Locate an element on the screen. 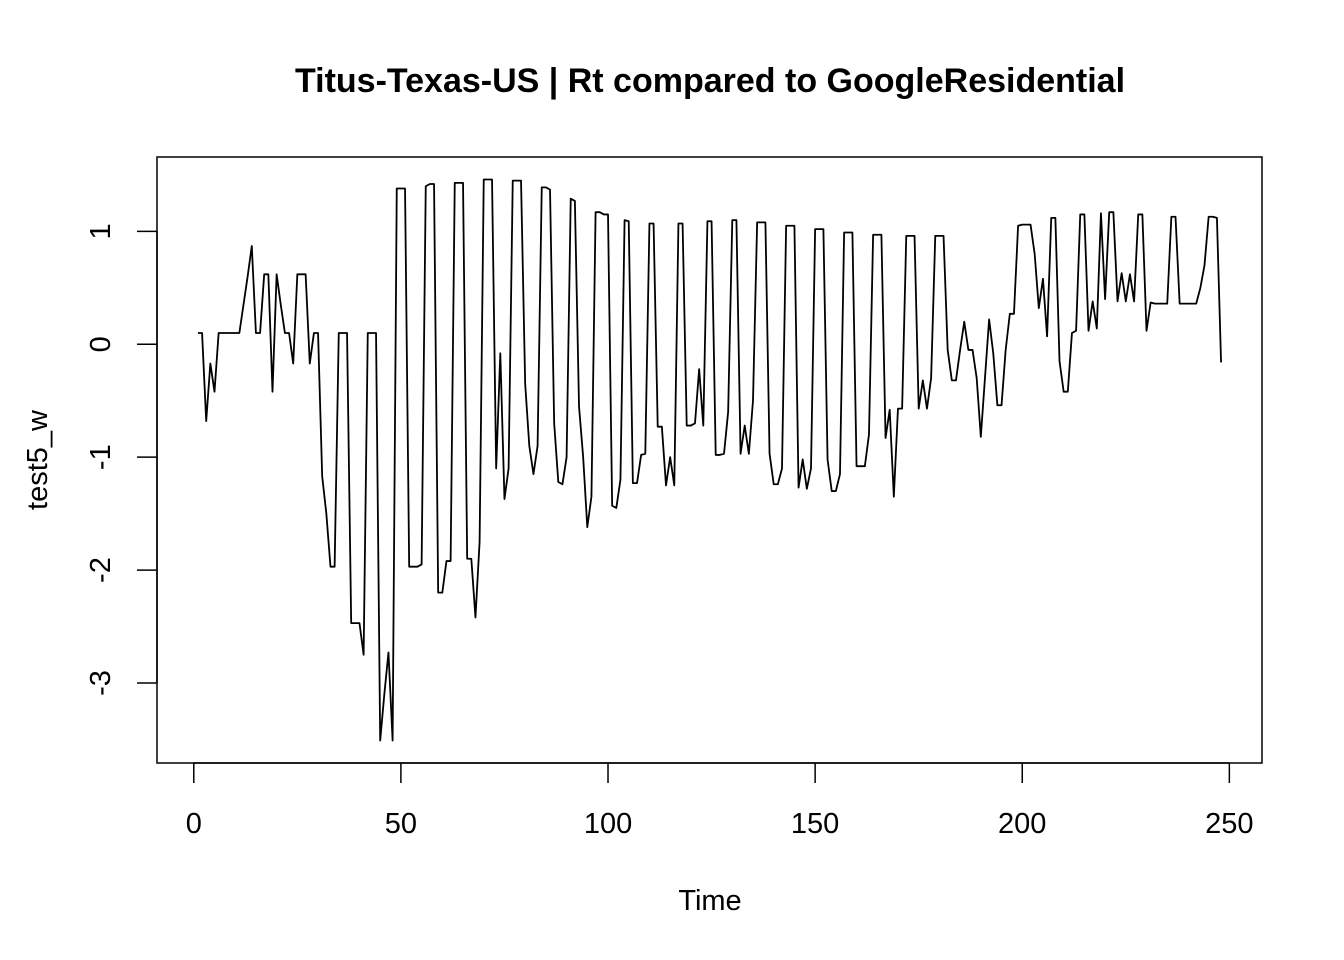 This screenshot has width=1344, height=960. x-tick-label: 200 is located at coordinates (1022, 824).